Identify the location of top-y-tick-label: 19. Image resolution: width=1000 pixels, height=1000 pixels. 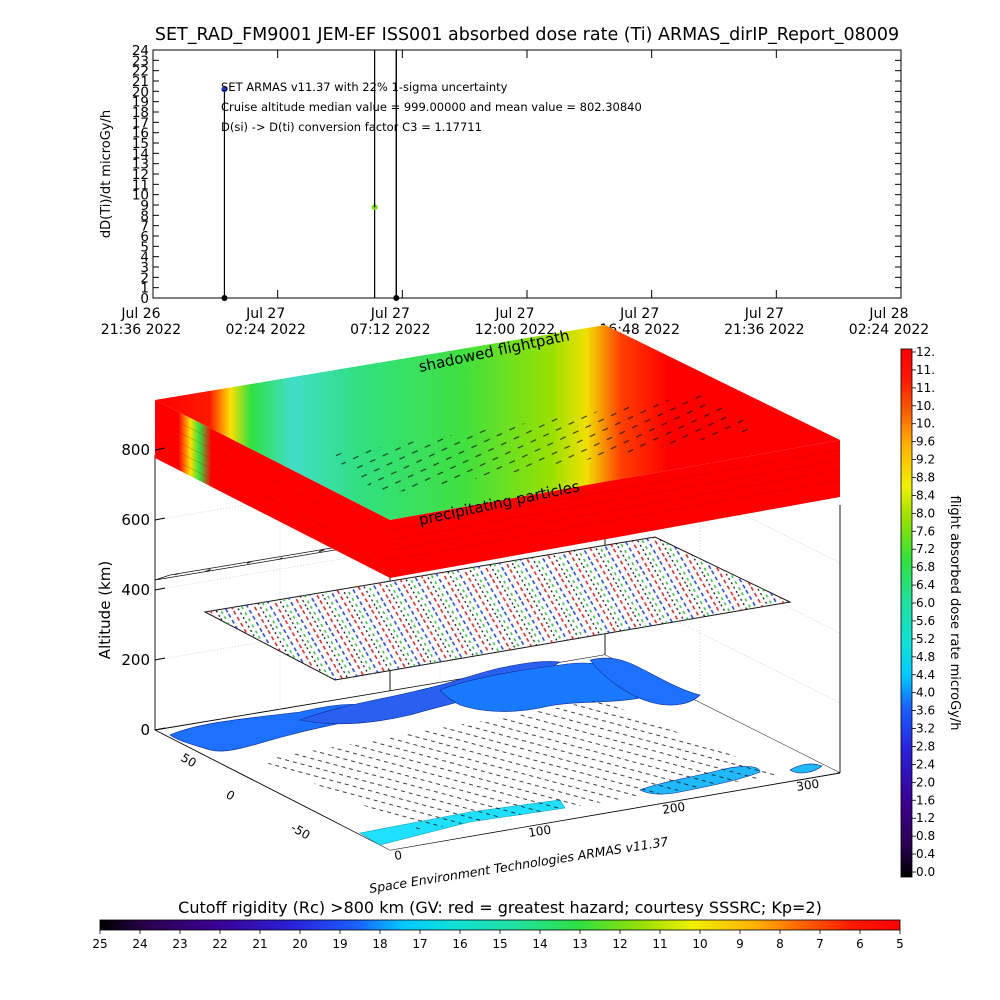
(140, 103).